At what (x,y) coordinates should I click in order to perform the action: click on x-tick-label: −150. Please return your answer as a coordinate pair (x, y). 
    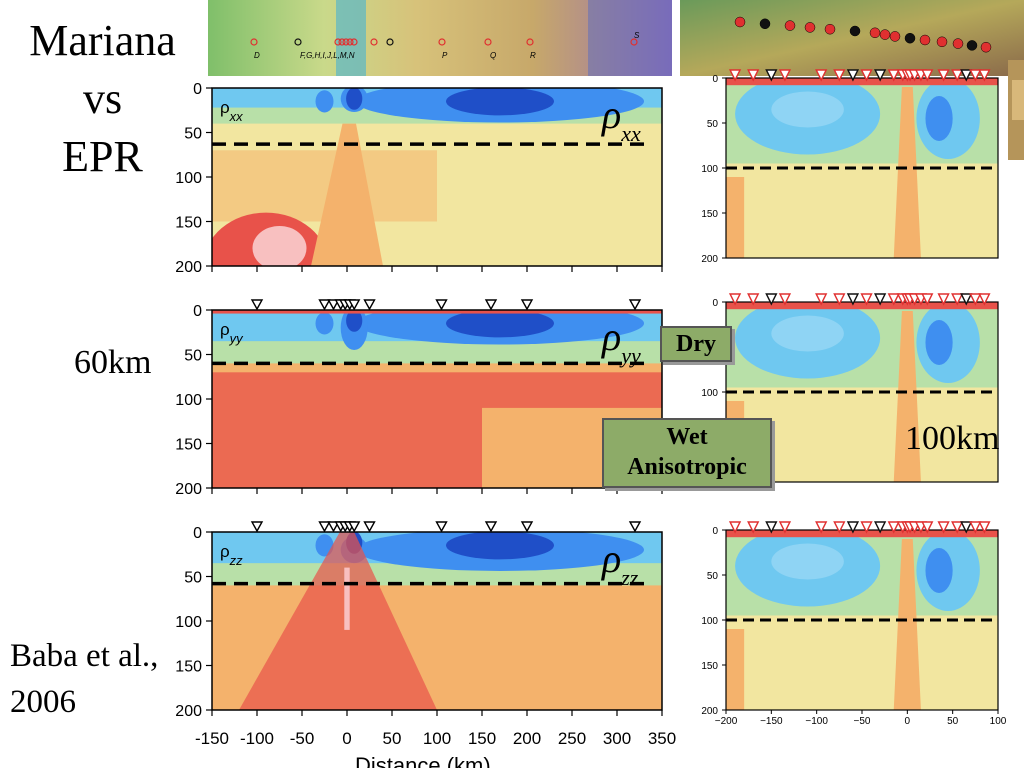
    Looking at the image, I should click on (771, 721).